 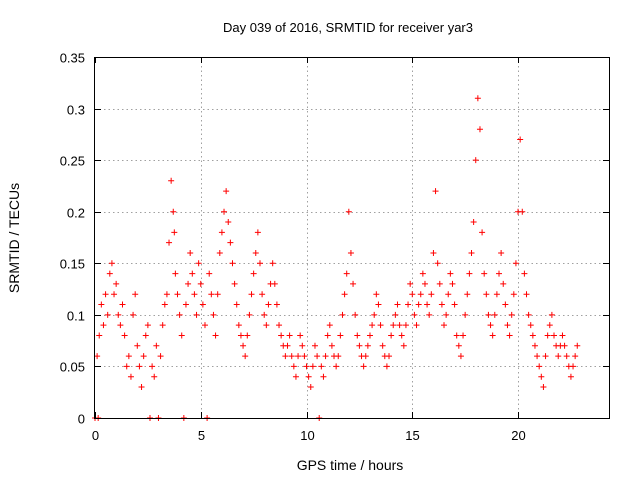 What do you see at coordinates (72, 58) in the screenshot?
I see `y-tick-label: 0.35` at bounding box center [72, 58].